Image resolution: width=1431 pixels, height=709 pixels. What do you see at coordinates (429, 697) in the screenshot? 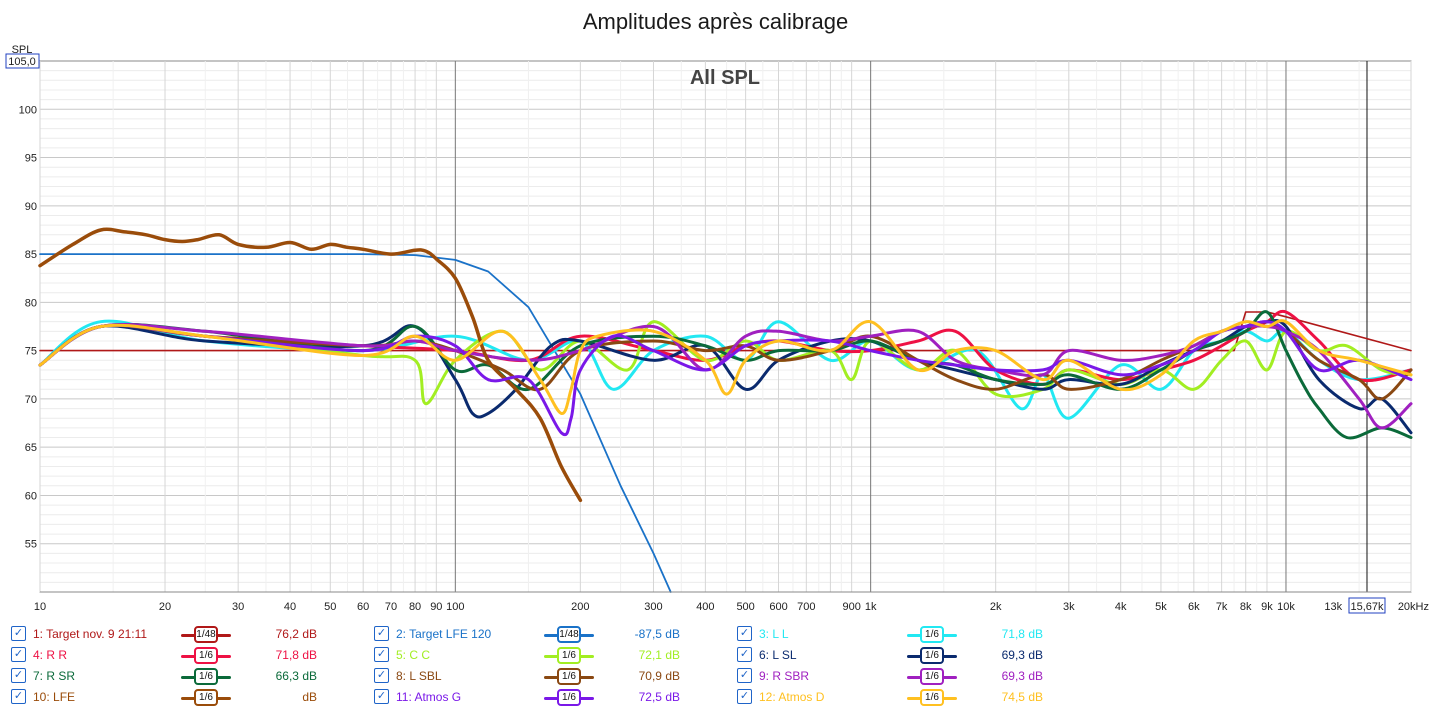
I see `legend-label: 11: Atmos G` at bounding box center [429, 697].